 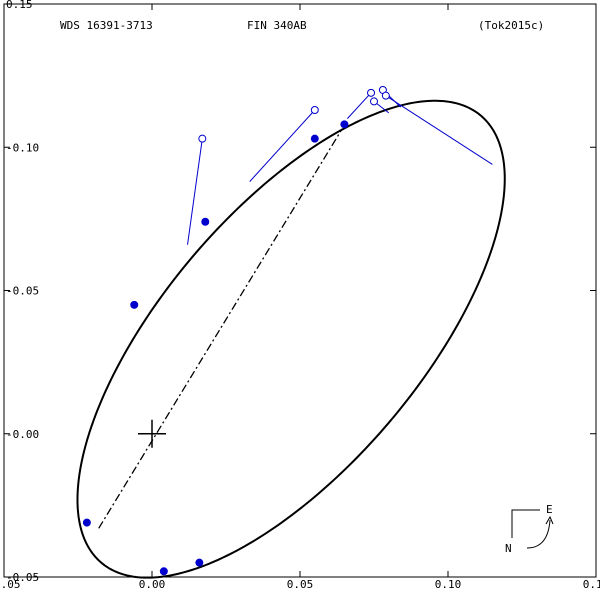 I want to click on compass-east-label: E, so click(x=549, y=509).